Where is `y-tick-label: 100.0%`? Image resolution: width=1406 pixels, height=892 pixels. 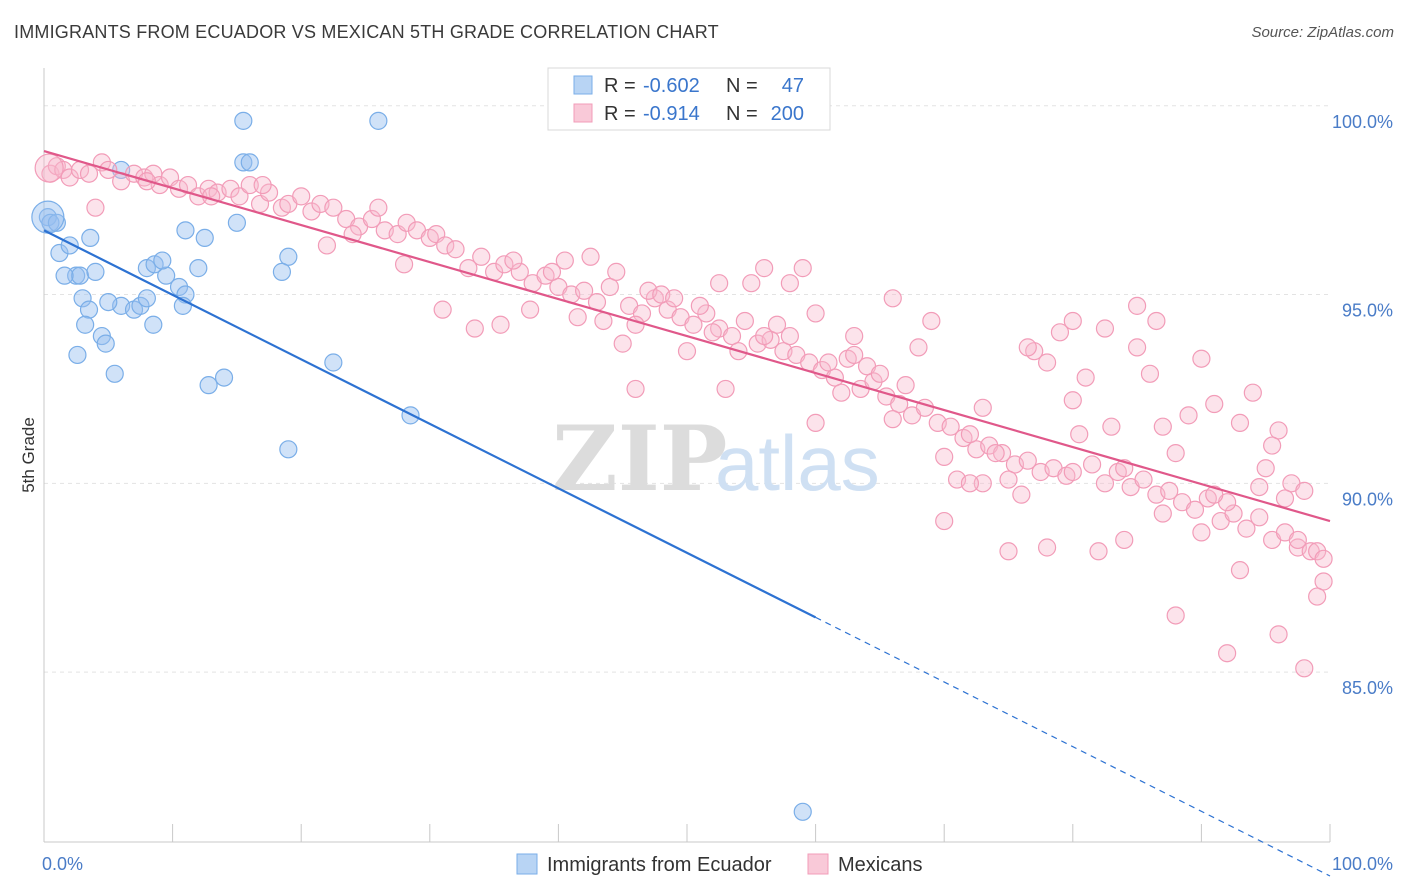
y-tick-label: 100.0% is located at coordinates (1362, 122).